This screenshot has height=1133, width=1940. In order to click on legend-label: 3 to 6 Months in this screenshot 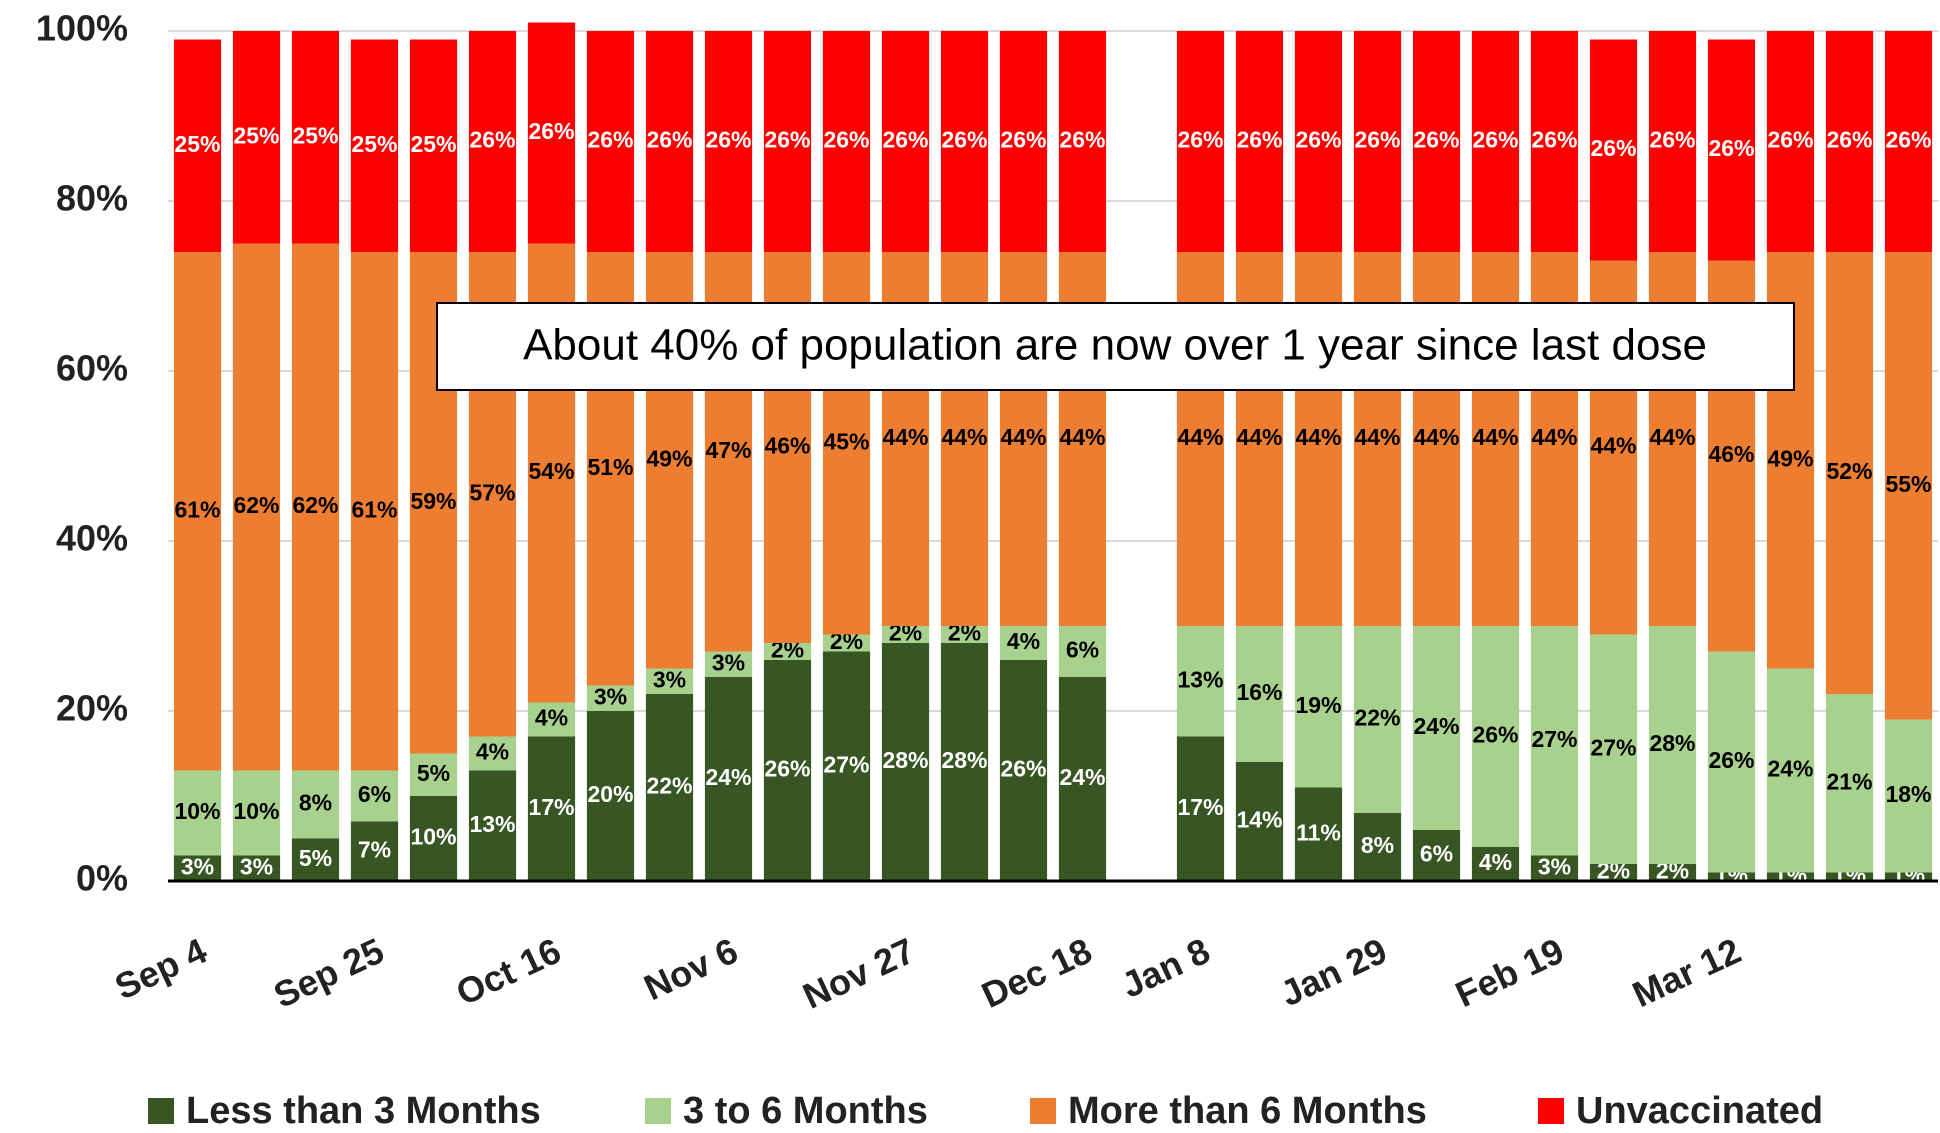, I will do `click(805, 1111)`.